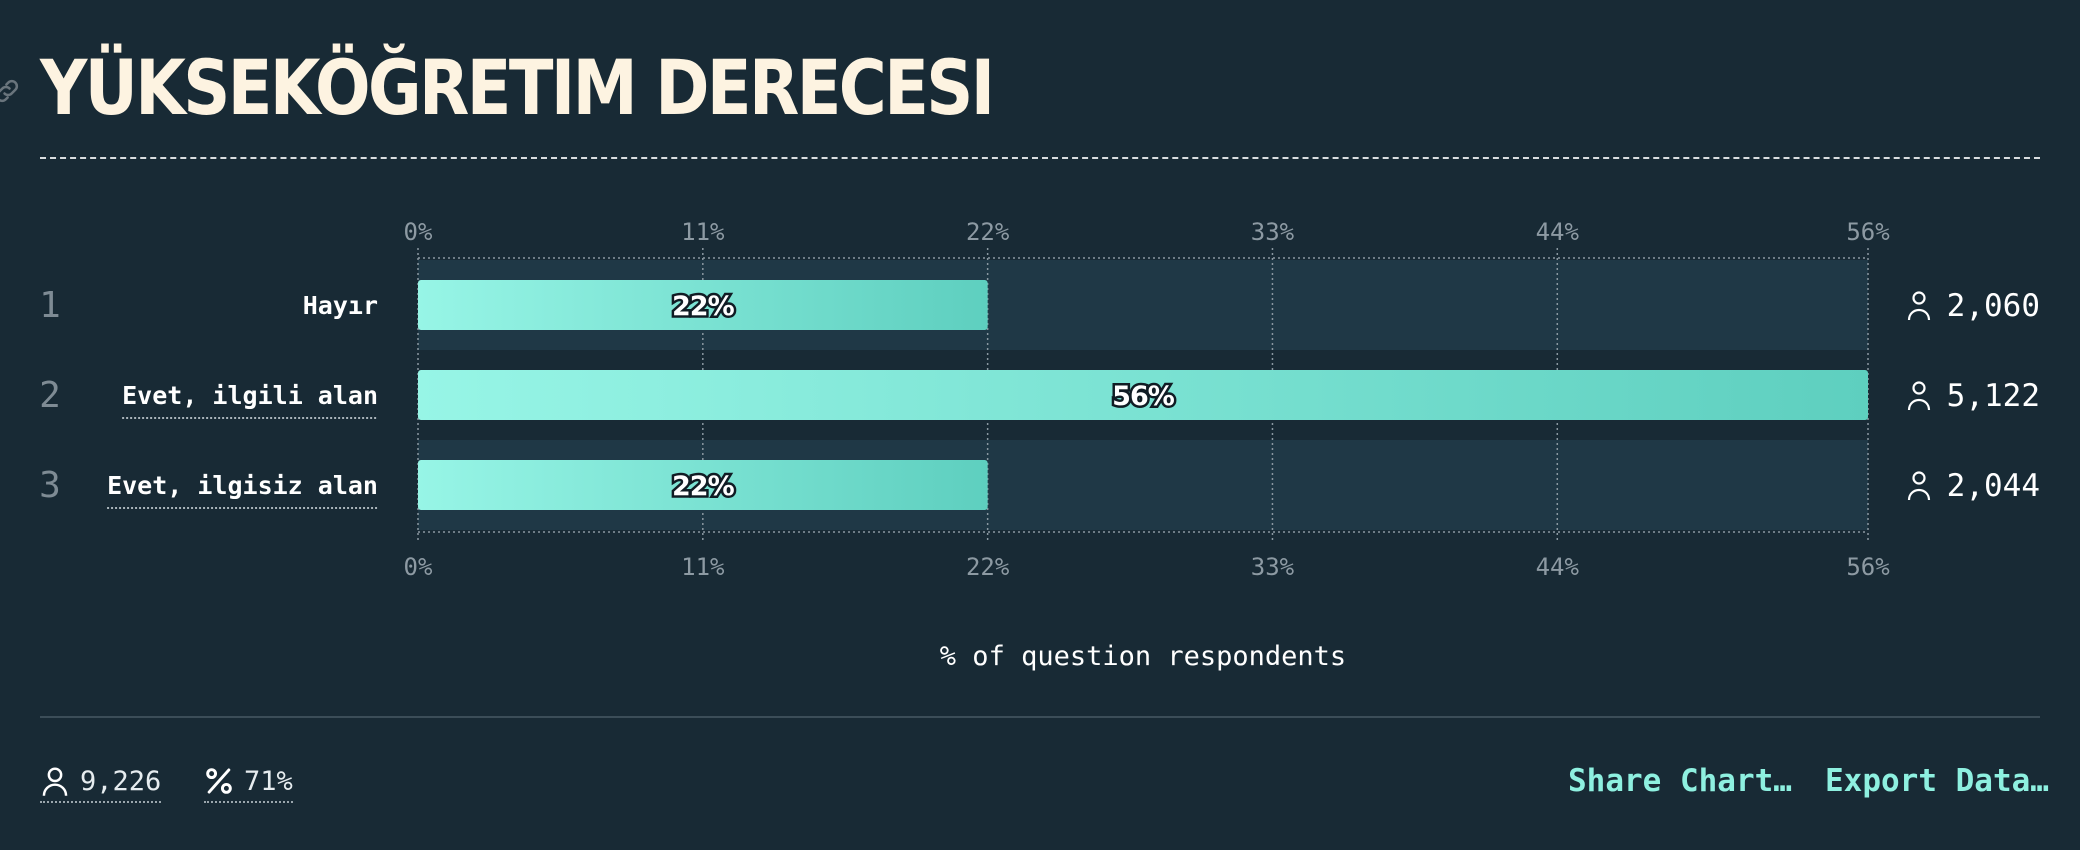 Image resolution: width=2080 pixels, height=850 pixels. Describe the element at coordinates (1143, 656) in the screenshot. I see `x-axis-title: % of question respondents` at that location.